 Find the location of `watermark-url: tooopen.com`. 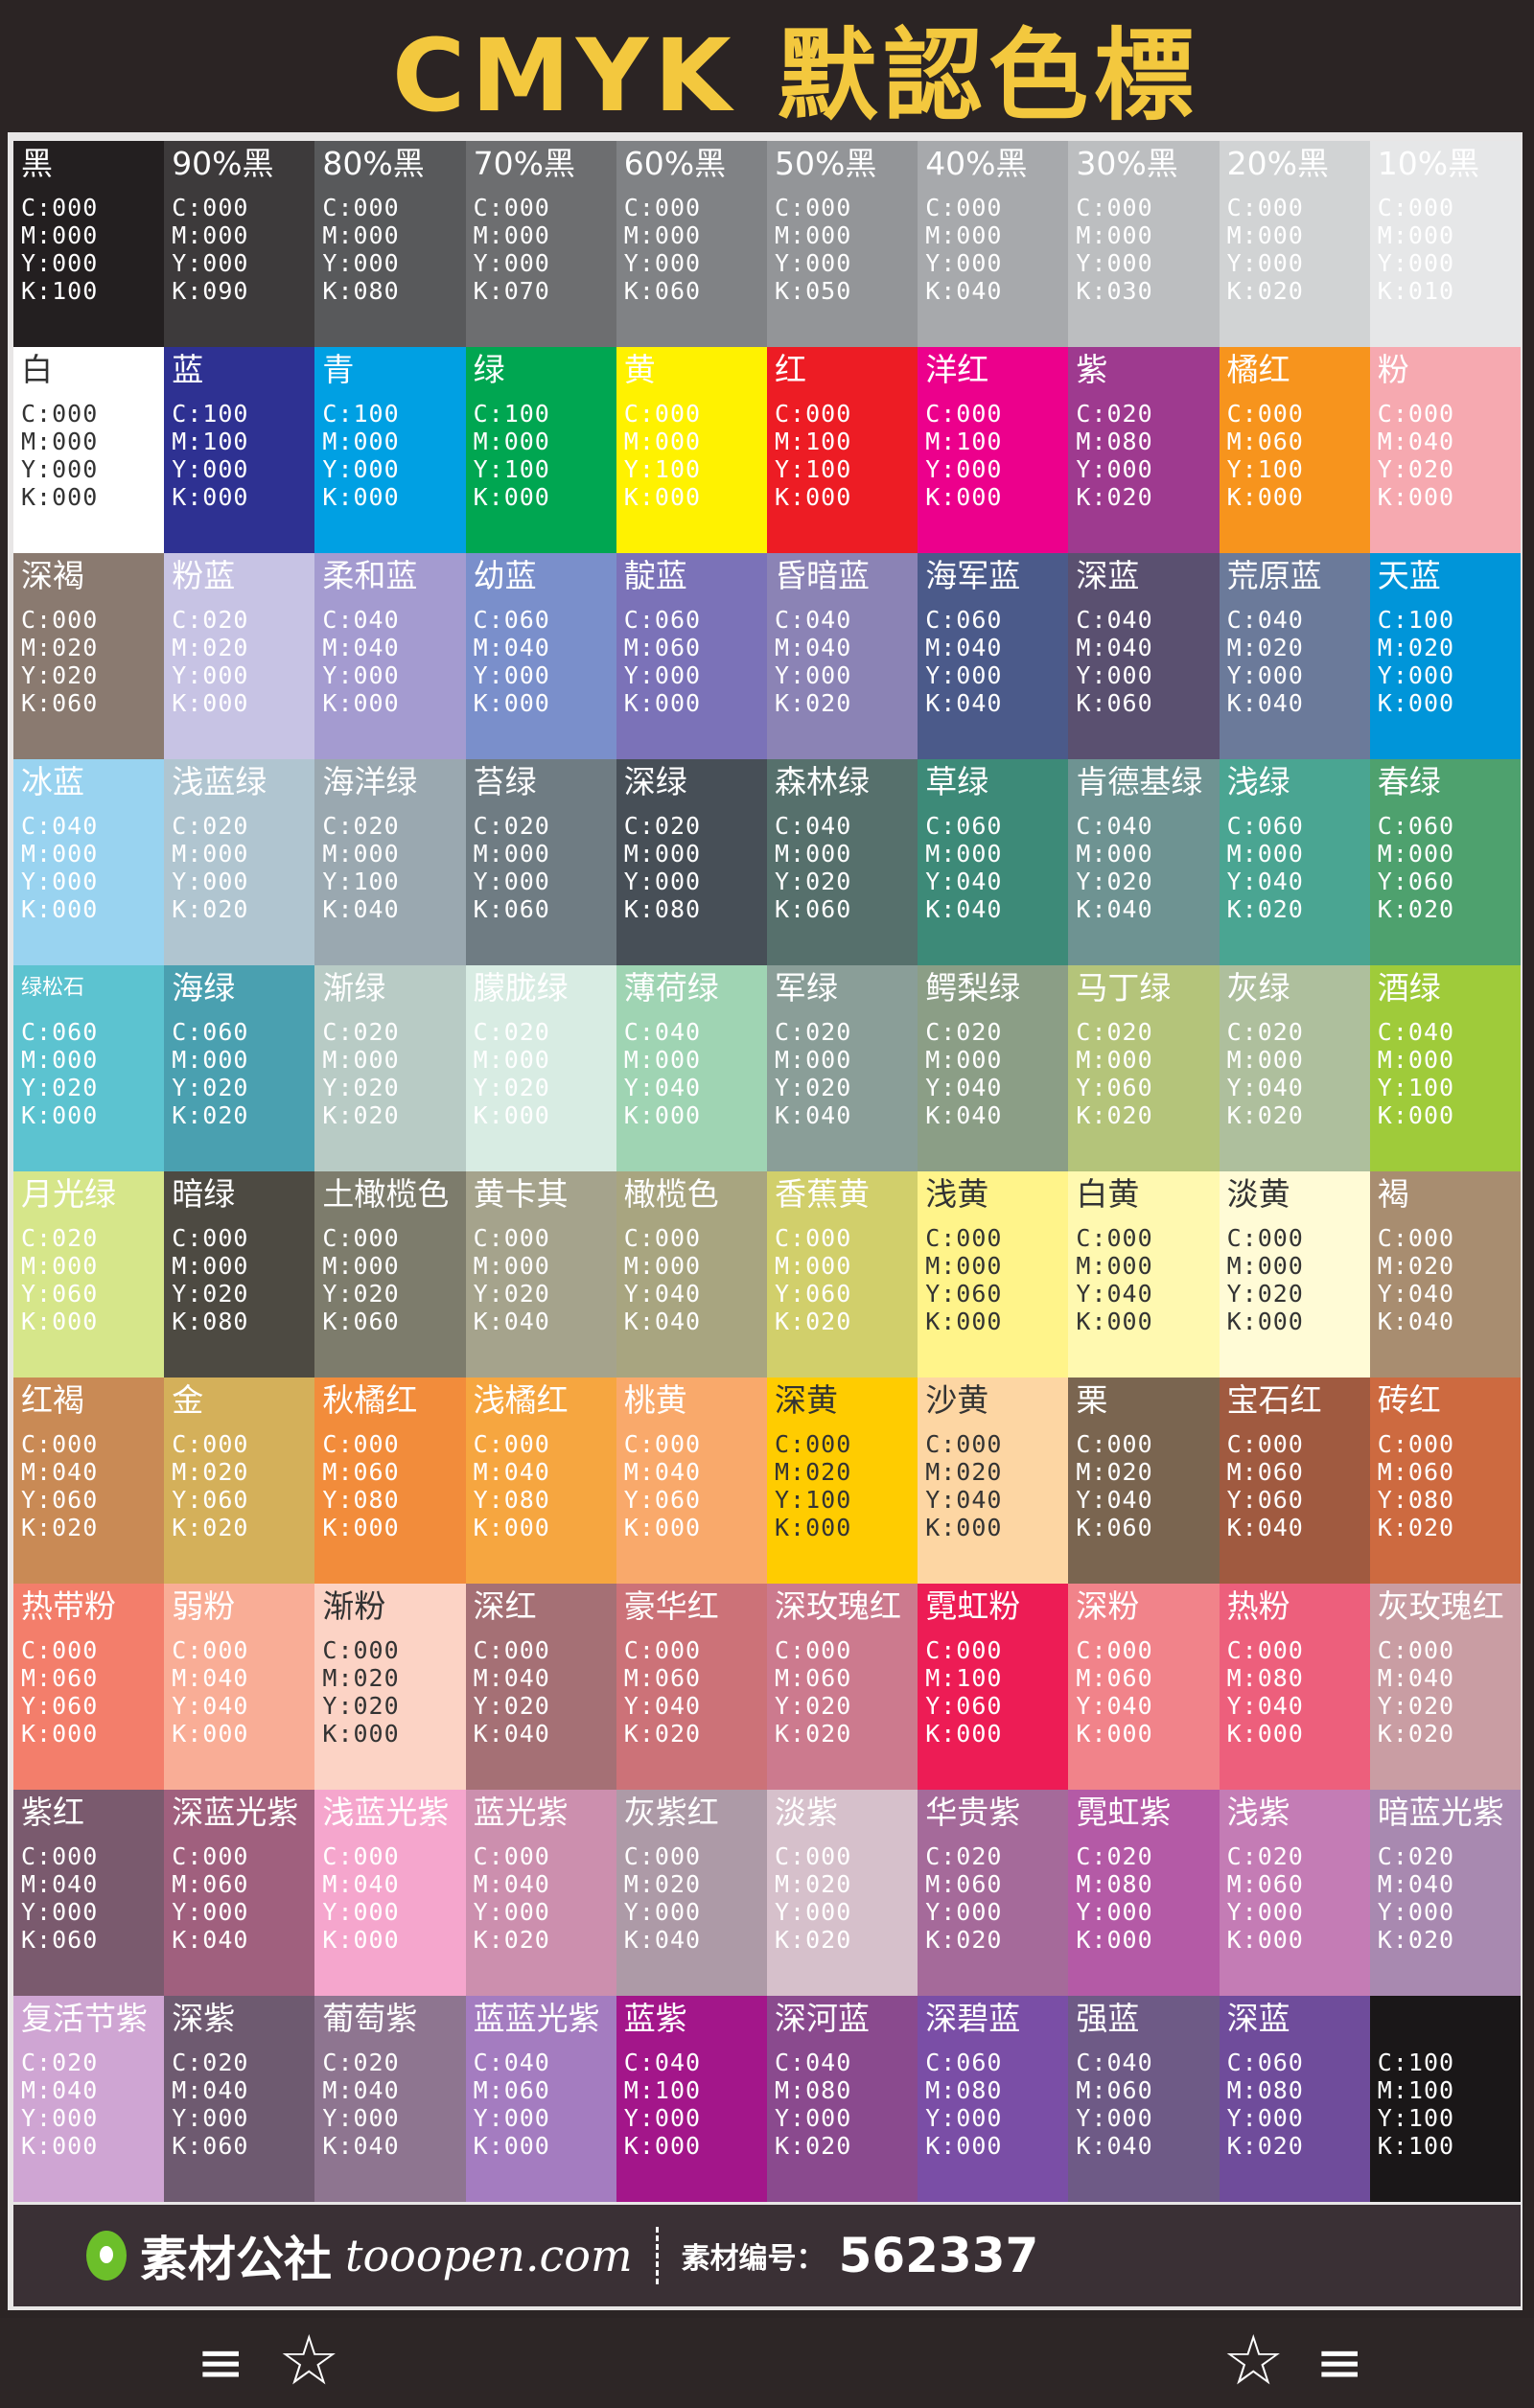

watermark-url: tooopen.com is located at coordinates (489, 2255).